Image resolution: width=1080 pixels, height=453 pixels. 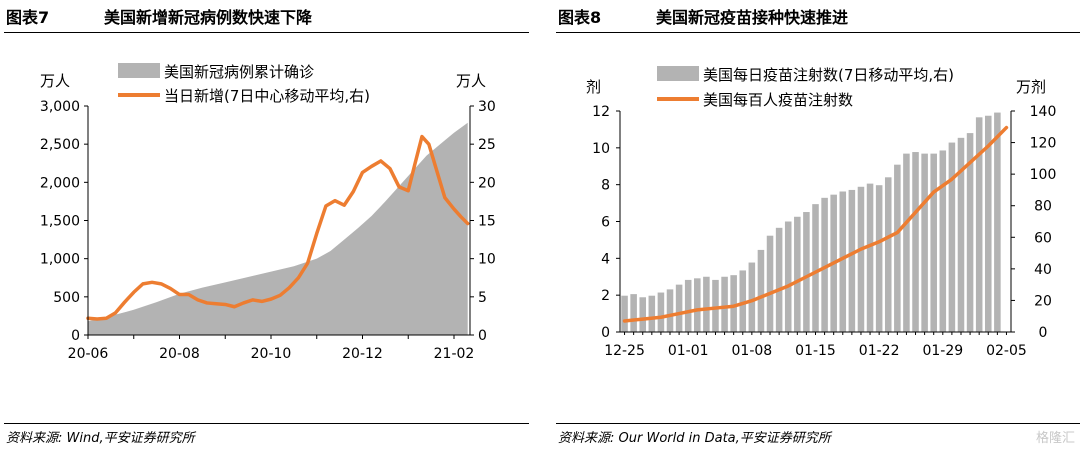 I want to click on x-tick-label: 01-29, so click(x=942, y=351).